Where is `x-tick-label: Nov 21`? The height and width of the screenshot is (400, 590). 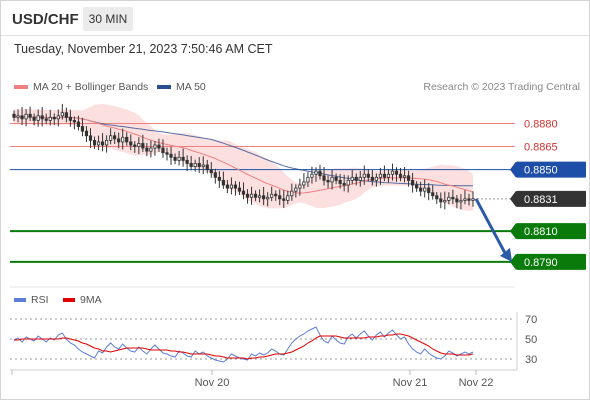
x-tick-label: Nov 21 is located at coordinates (410, 383).